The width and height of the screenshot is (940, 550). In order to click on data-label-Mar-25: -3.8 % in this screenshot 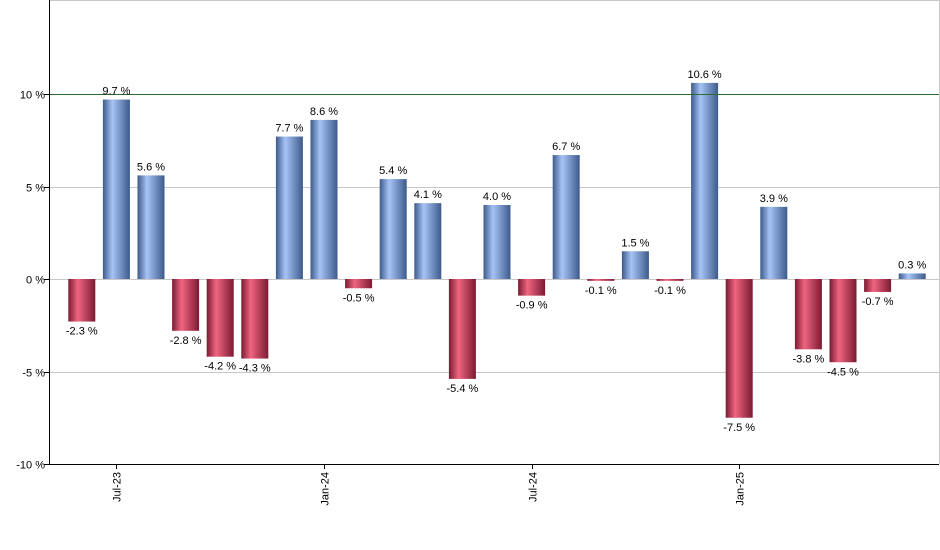, I will do `click(809, 359)`.